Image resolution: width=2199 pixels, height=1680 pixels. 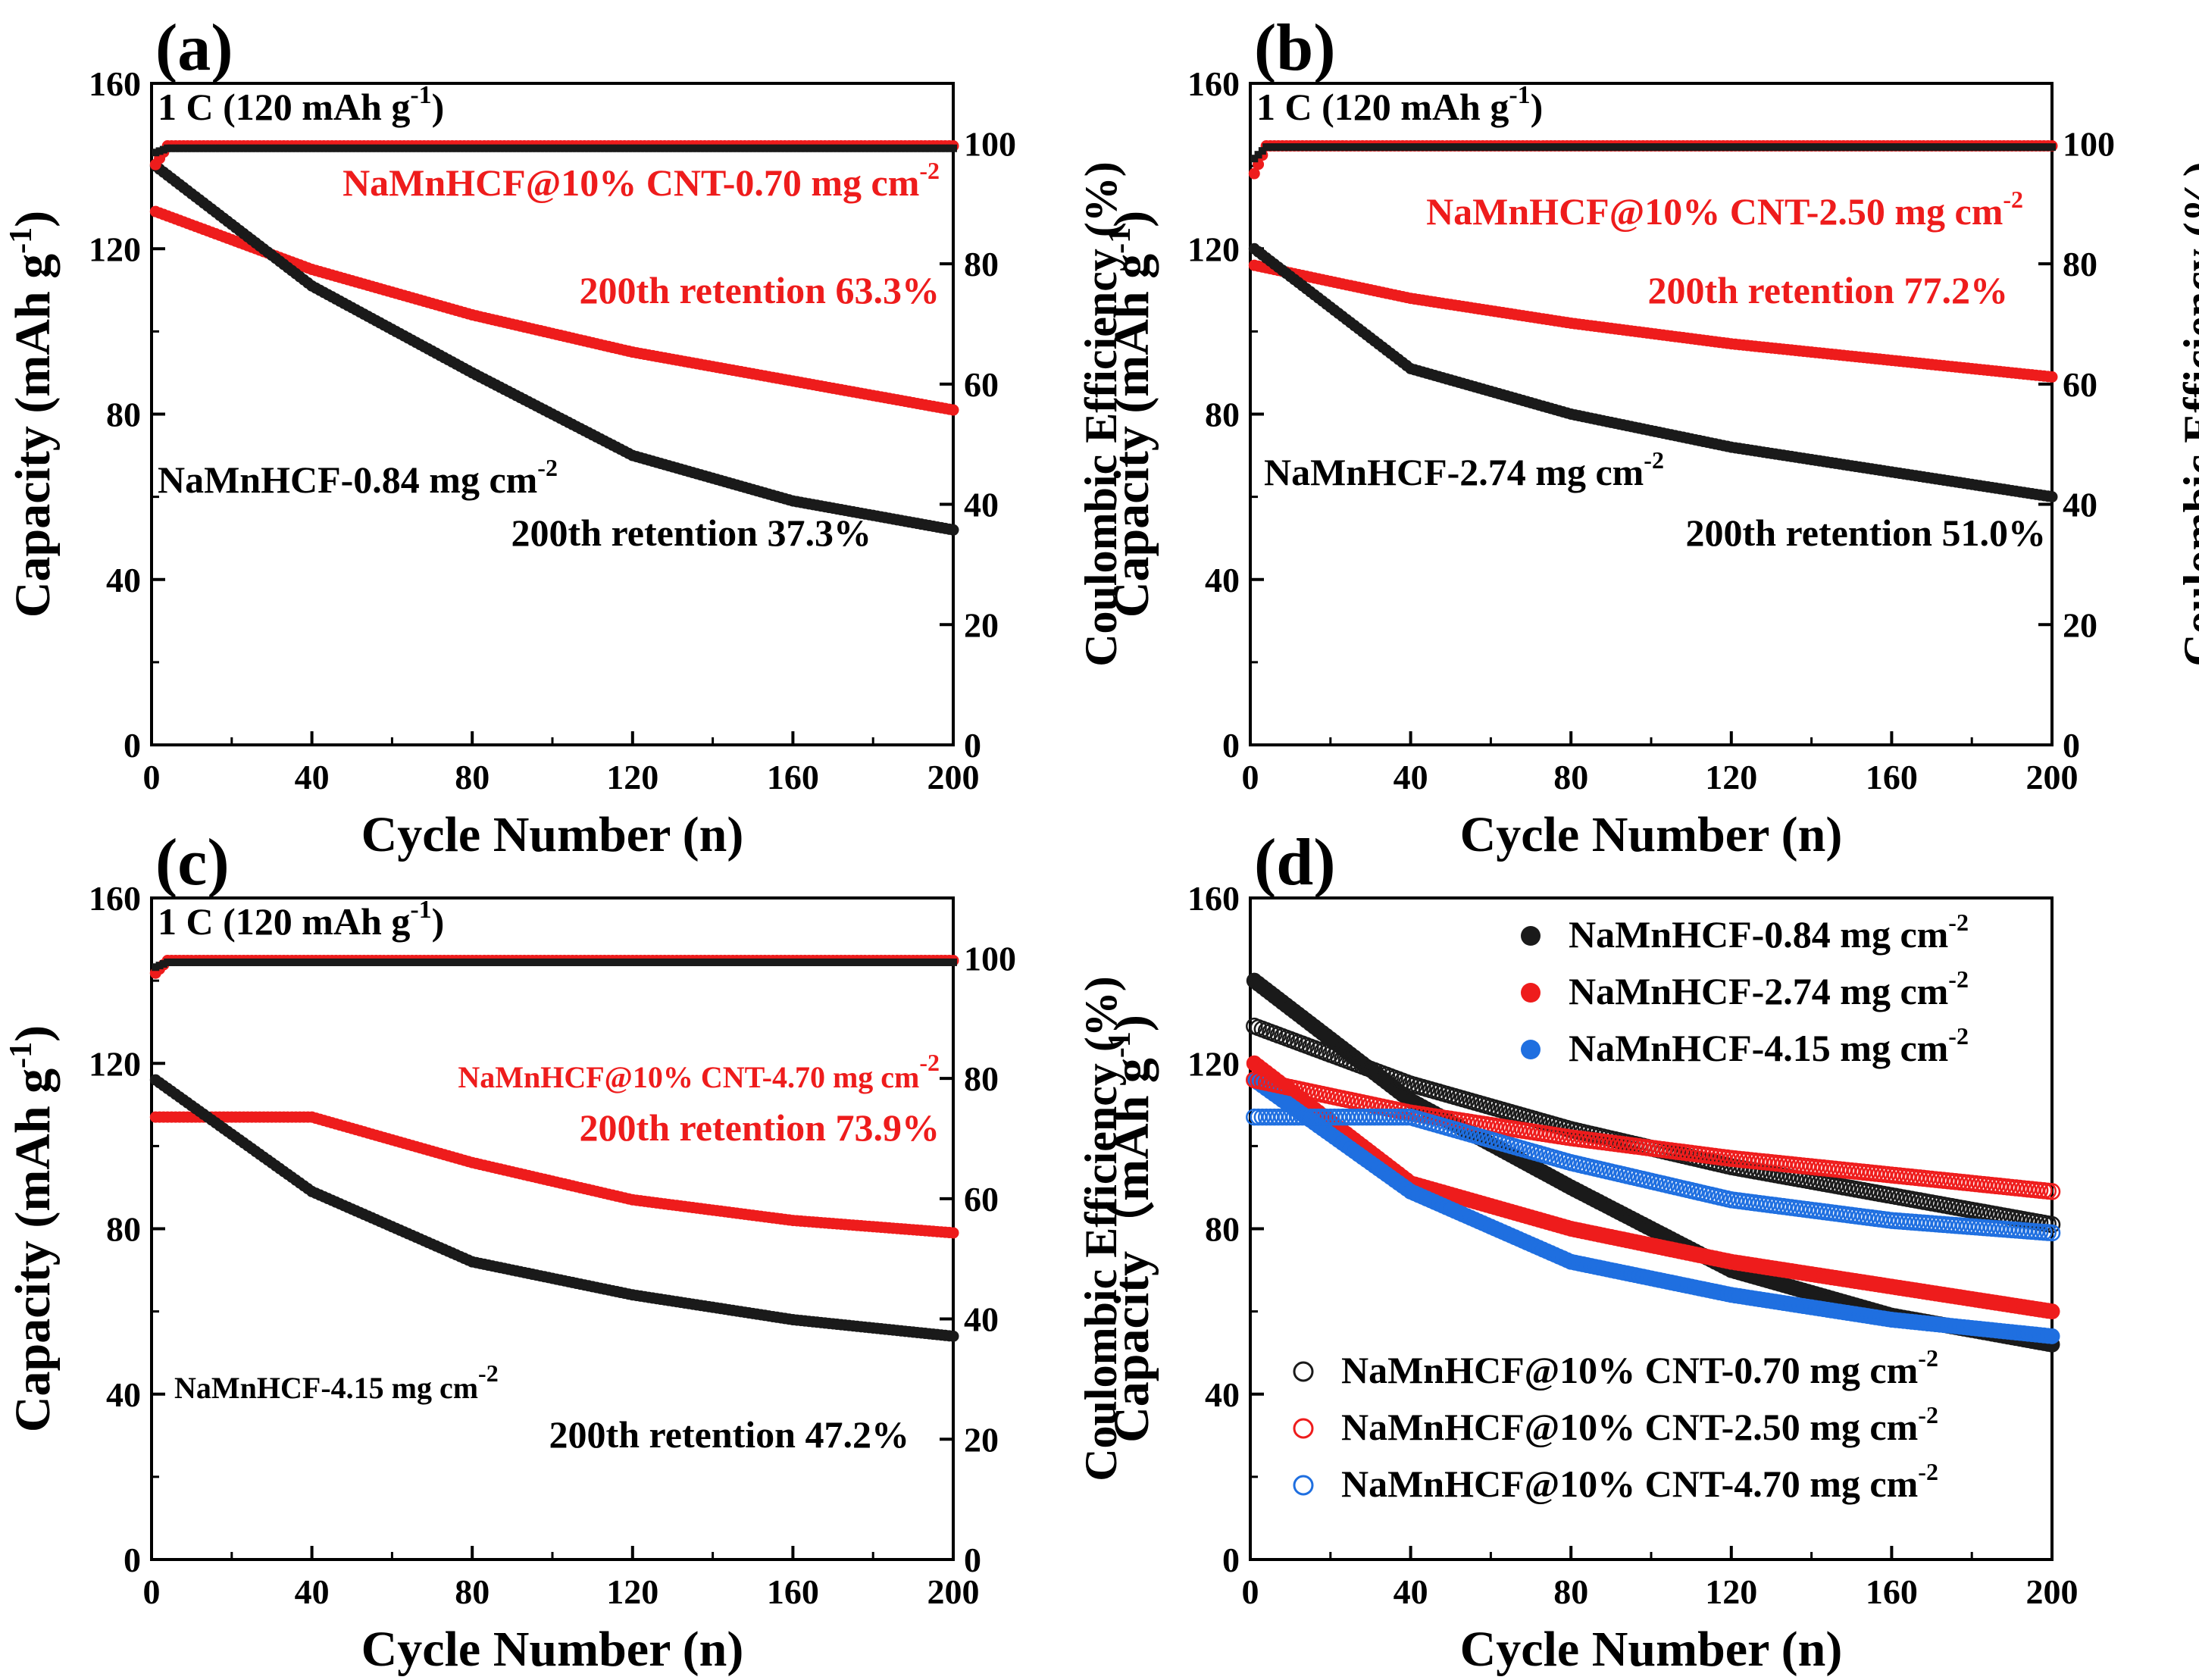 I want to click on x-tick-label: 120, so click(x=632, y=777).